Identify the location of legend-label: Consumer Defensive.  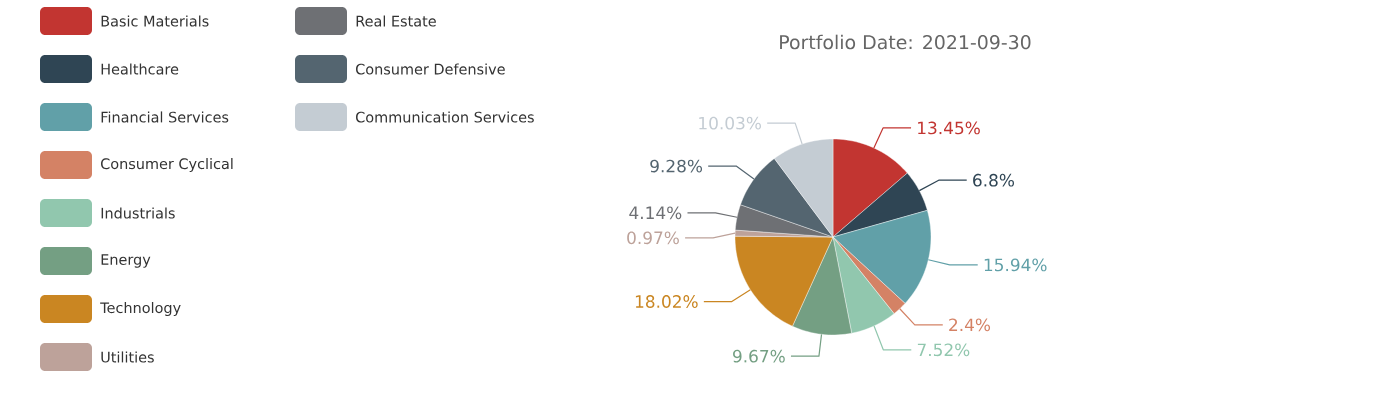
(430, 69).